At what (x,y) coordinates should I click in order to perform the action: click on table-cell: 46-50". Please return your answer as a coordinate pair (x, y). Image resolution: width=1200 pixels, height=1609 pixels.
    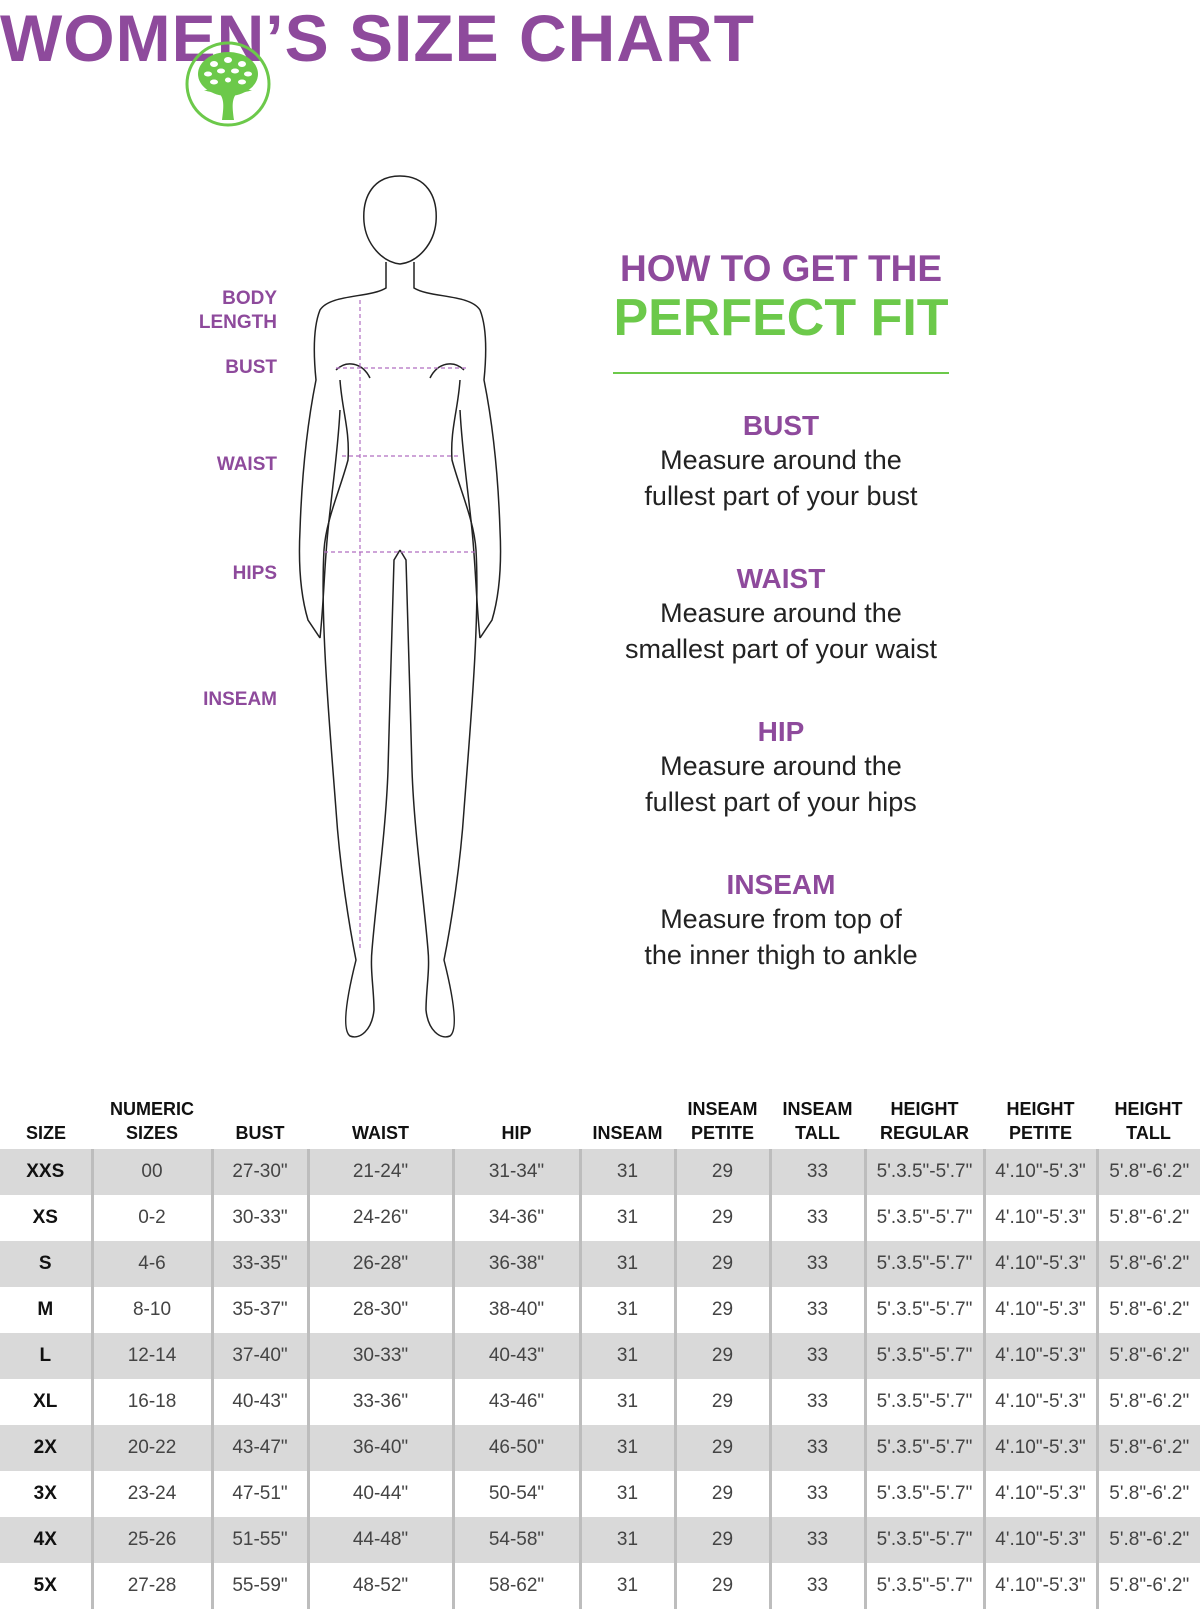
    Looking at the image, I should click on (515, 1448).